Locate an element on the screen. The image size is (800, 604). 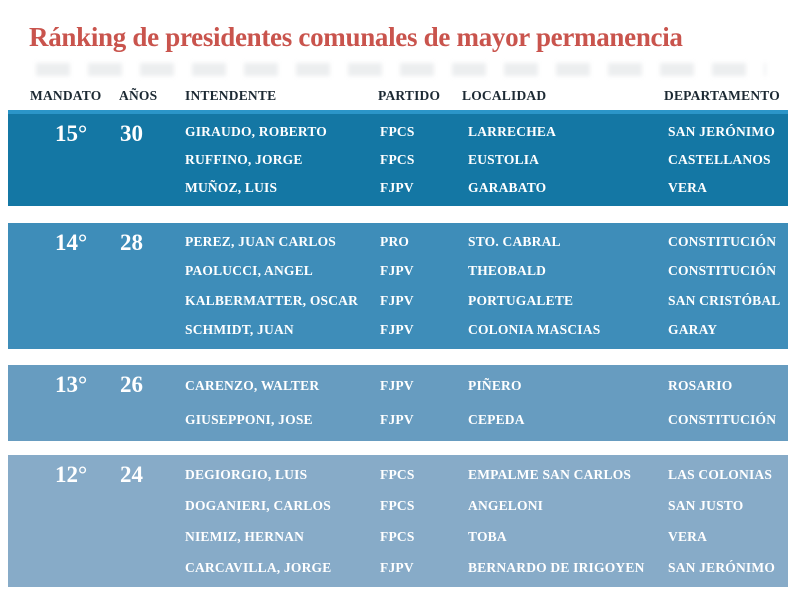
cell-intendente: NIEMIZ, HERNAN is located at coordinates (245, 536).